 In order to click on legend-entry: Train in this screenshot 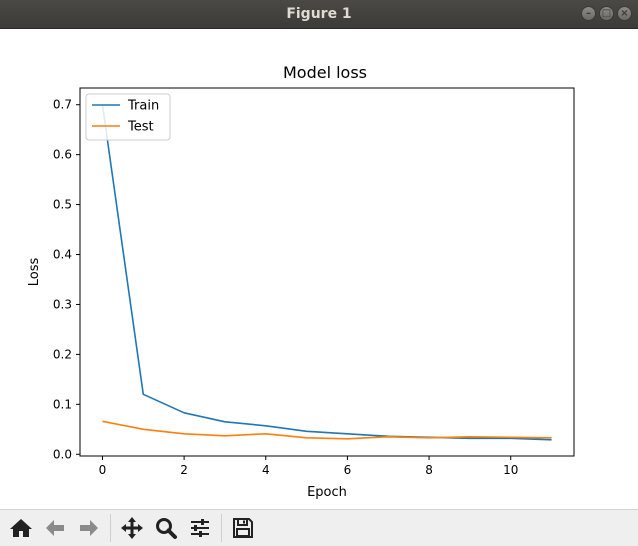, I will do `click(143, 106)`.